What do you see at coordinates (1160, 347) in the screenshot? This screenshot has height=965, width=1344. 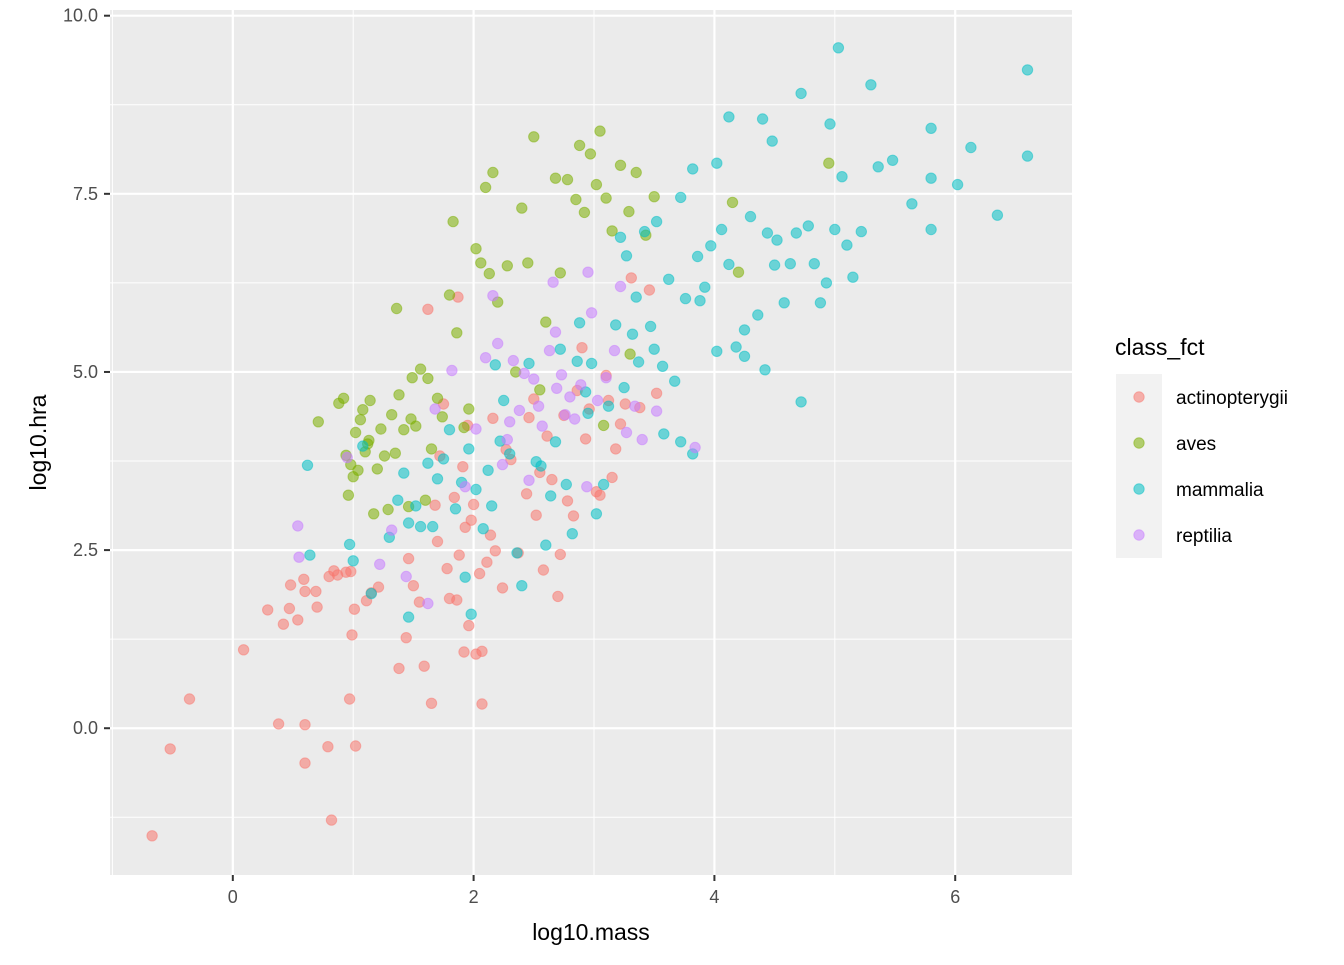 I see `legend-title: class_fct` at bounding box center [1160, 347].